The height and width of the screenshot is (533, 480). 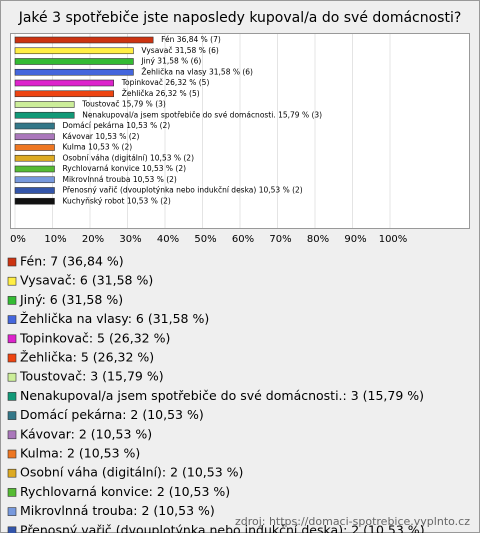 What do you see at coordinates (191, 39) in the screenshot?
I see `value-label: Fén 36,84 % (7)` at bounding box center [191, 39].